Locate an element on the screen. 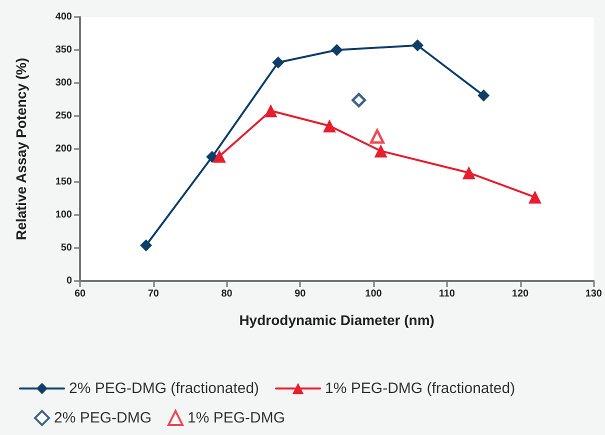 The image size is (605, 435). y-tick-label: 350 is located at coordinates (63, 50).